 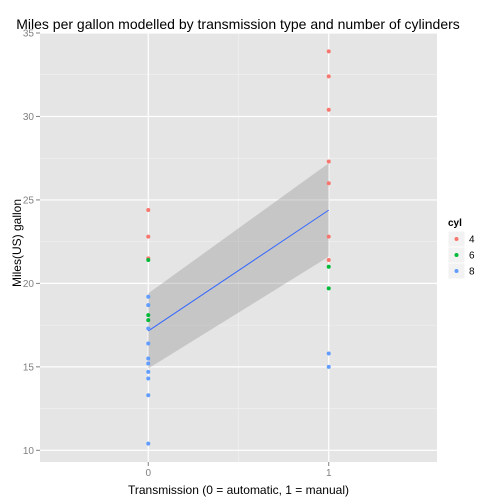 What do you see at coordinates (29, 284) in the screenshot?
I see `y-tick-label: 20` at bounding box center [29, 284].